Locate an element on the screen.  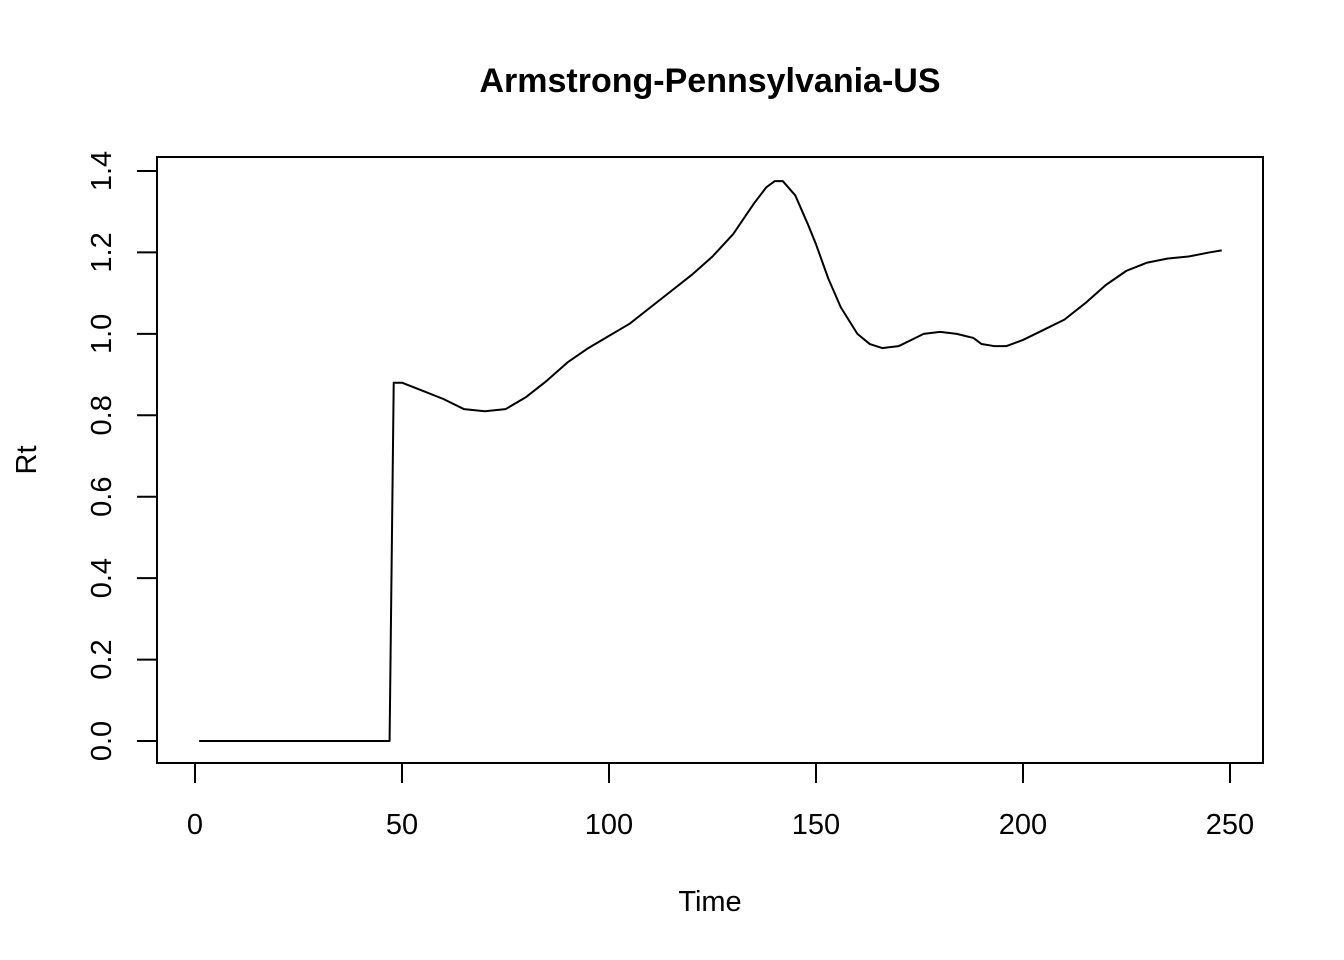
x-tick-label: 100 is located at coordinates (609, 825).